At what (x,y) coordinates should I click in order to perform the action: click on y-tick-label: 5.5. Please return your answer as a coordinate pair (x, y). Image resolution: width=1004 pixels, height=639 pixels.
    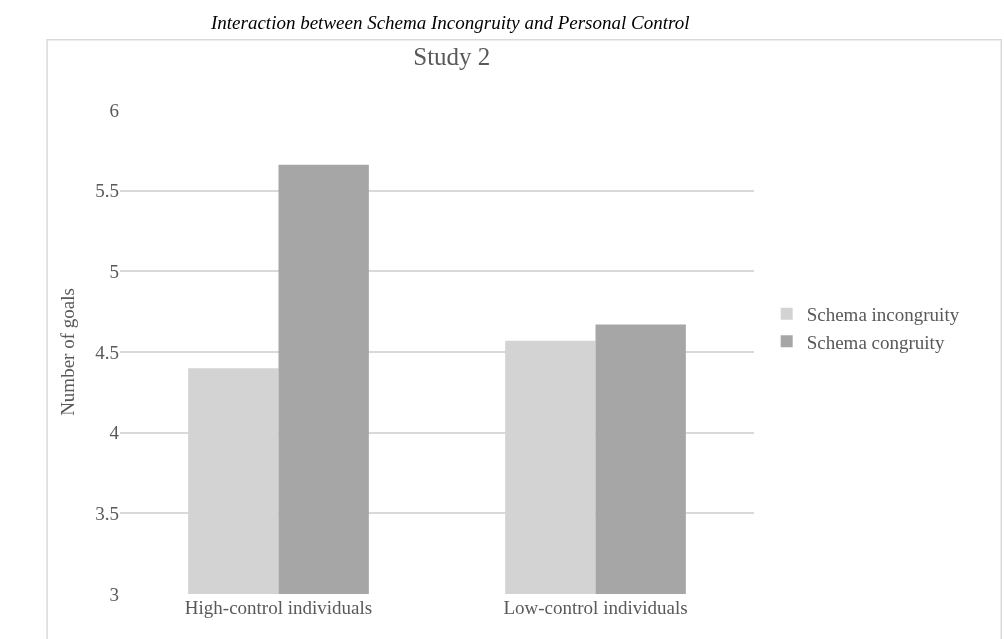
    Looking at the image, I should click on (107, 191).